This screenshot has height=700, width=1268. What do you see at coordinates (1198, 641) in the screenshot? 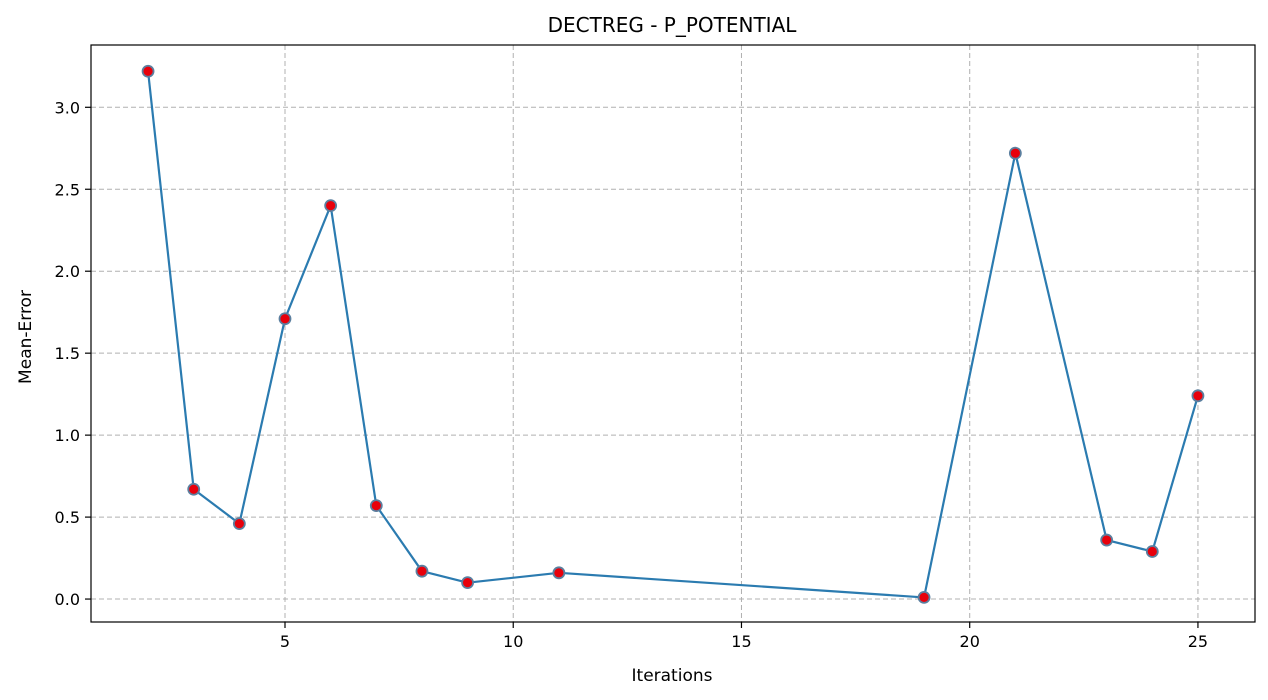
I see `x-tick-label: 25` at bounding box center [1198, 641].